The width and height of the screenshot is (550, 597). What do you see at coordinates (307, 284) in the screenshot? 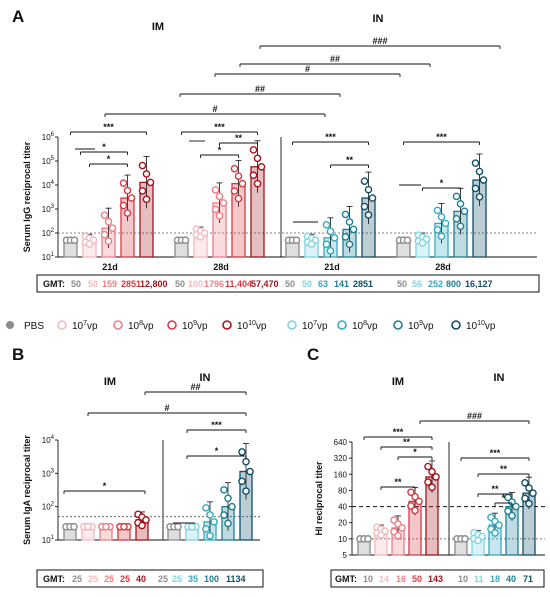
I see `panel-a-gmt-g2-s1: 50` at bounding box center [307, 284].